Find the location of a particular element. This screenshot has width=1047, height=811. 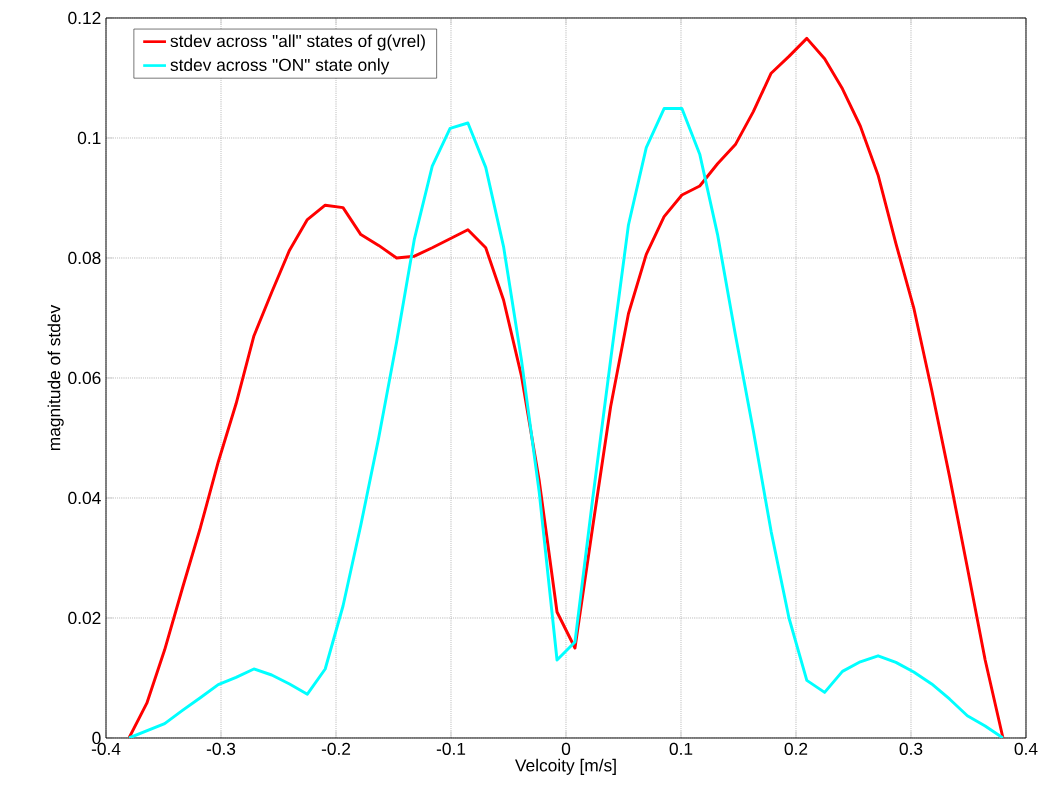

x-tick-label: 0.2 is located at coordinates (796, 748).